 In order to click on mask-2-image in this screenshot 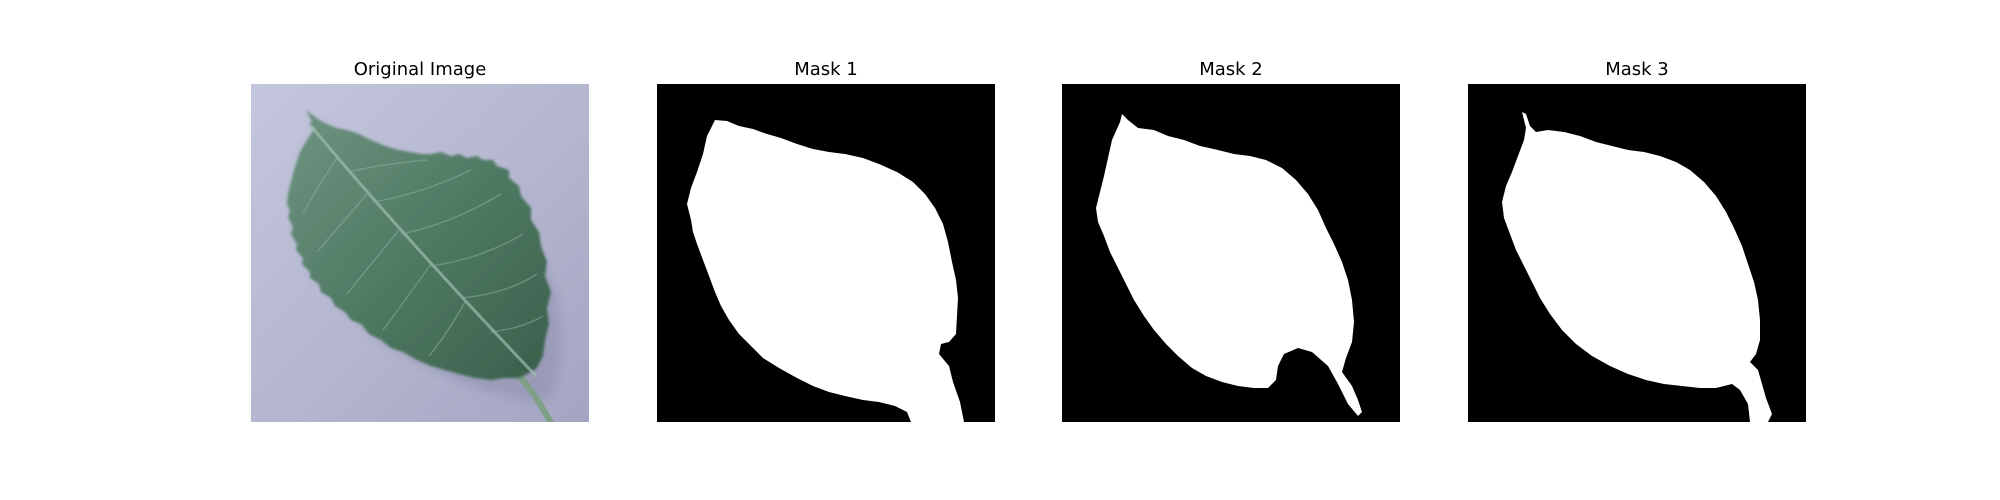, I will do `click(1231, 253)`.